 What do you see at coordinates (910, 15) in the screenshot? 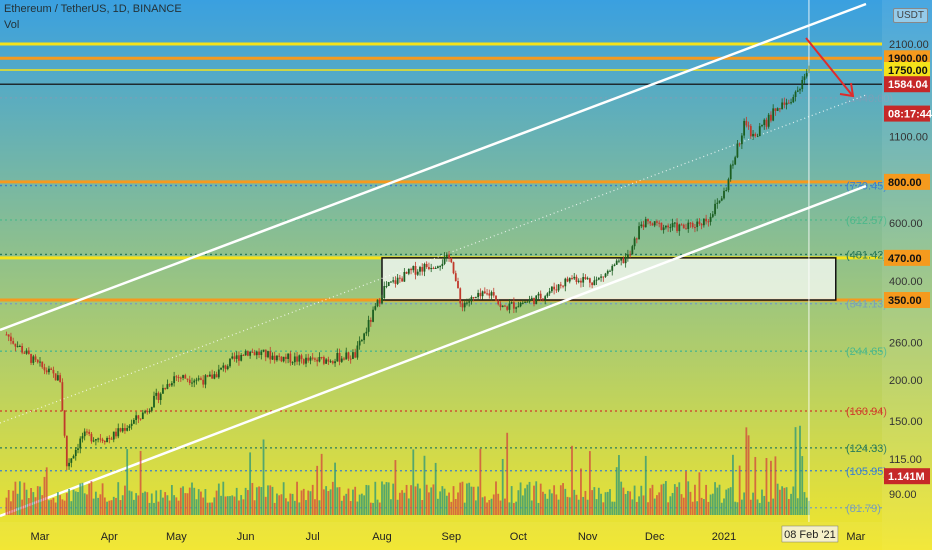
I see `currency-button: USDT` at bounding box center [910, 15].